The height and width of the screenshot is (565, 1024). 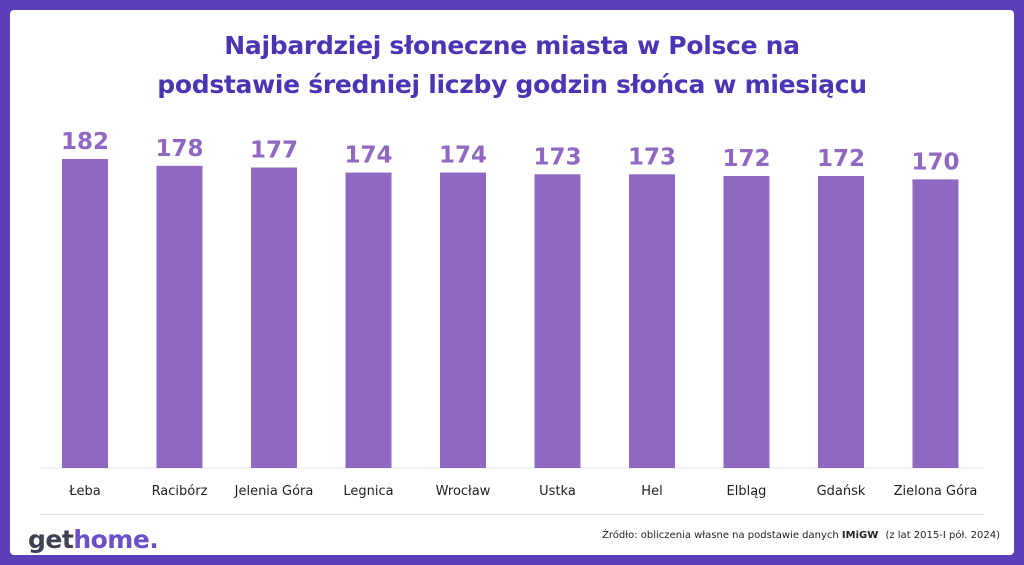 What do you see at coordinates (368, 491) in the screenshot?
I see `category-label: Legnica` at bounding box center [368, 491].